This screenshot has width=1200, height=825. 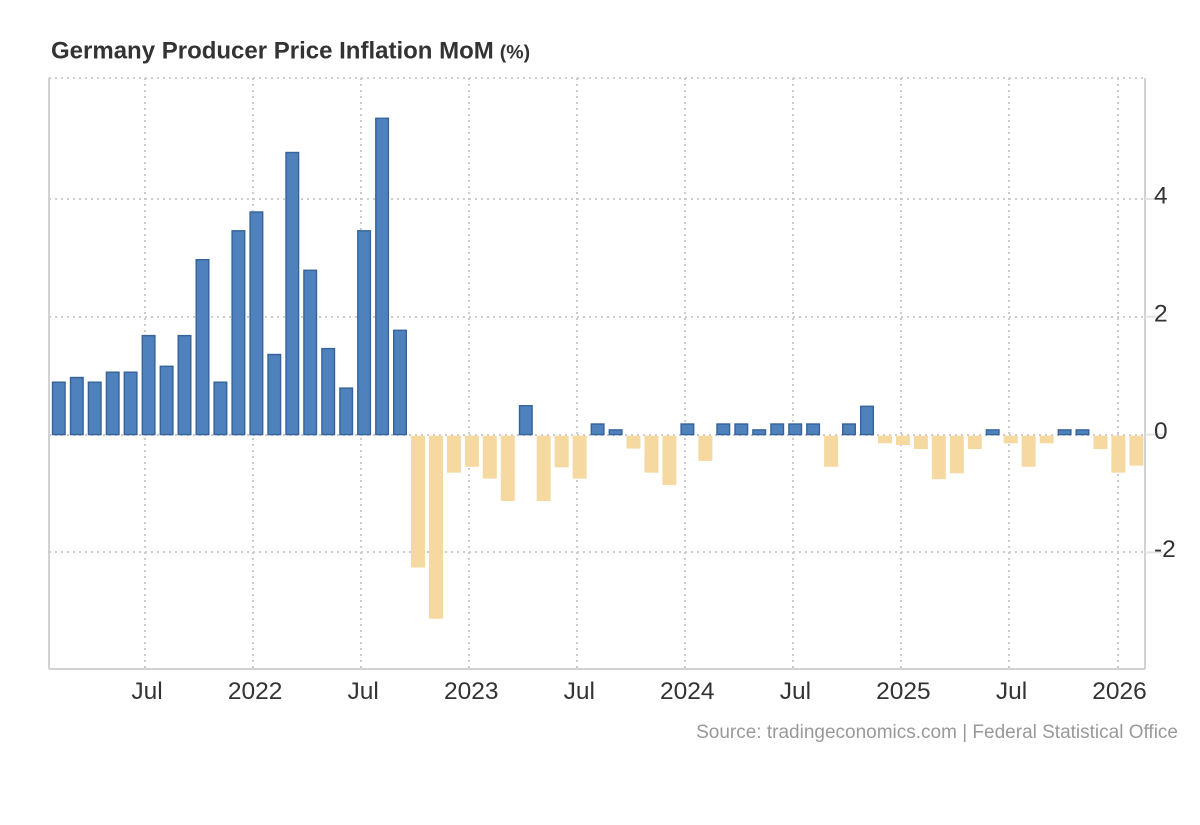 What do you see at coordinates (687, 691) in the screenshot?
I see `svg-text: 2024` at bounding box center [687, 691].